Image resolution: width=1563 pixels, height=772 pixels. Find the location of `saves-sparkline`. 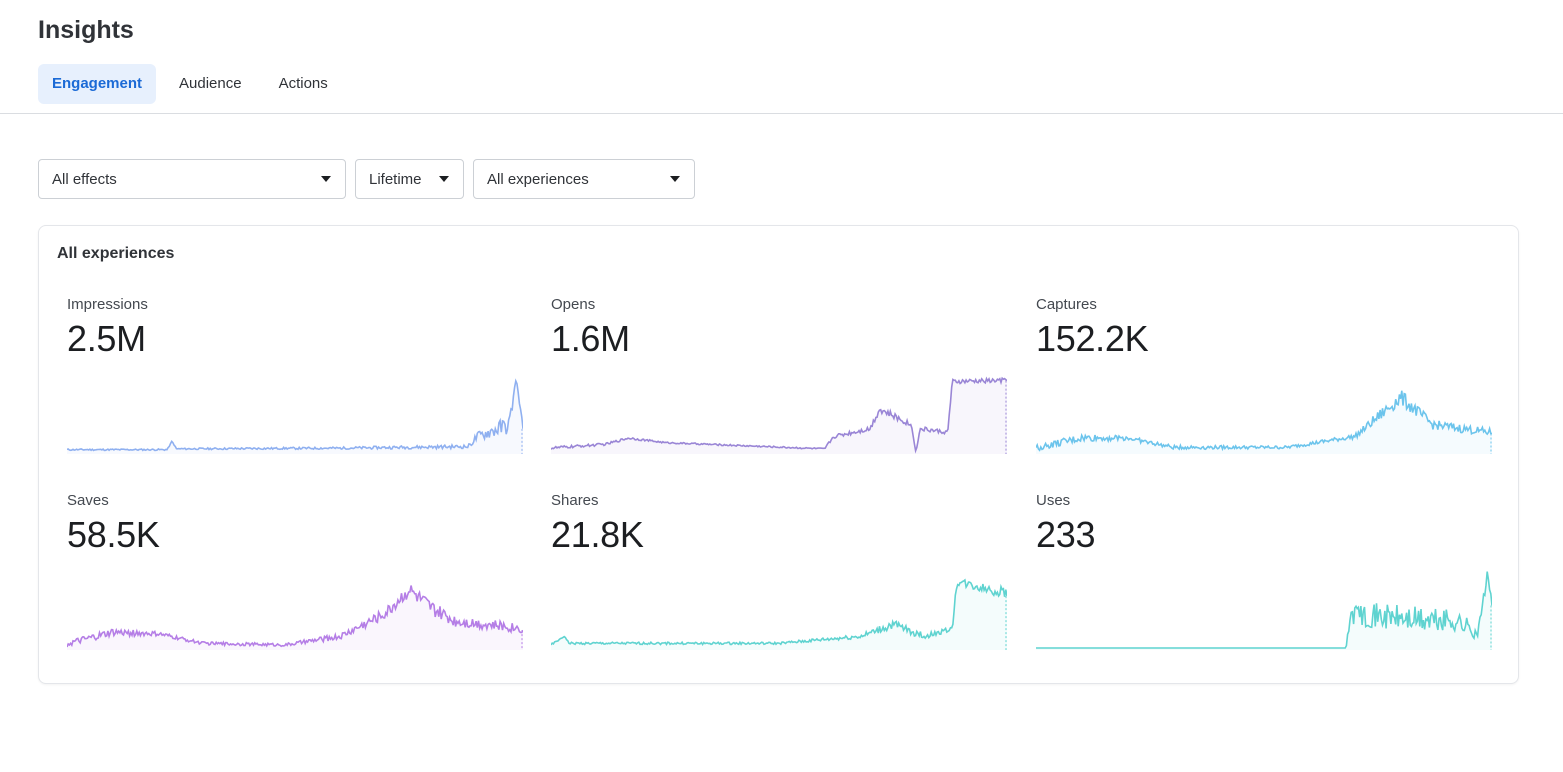

saves-sparkline is located at coordinates (295, 617).